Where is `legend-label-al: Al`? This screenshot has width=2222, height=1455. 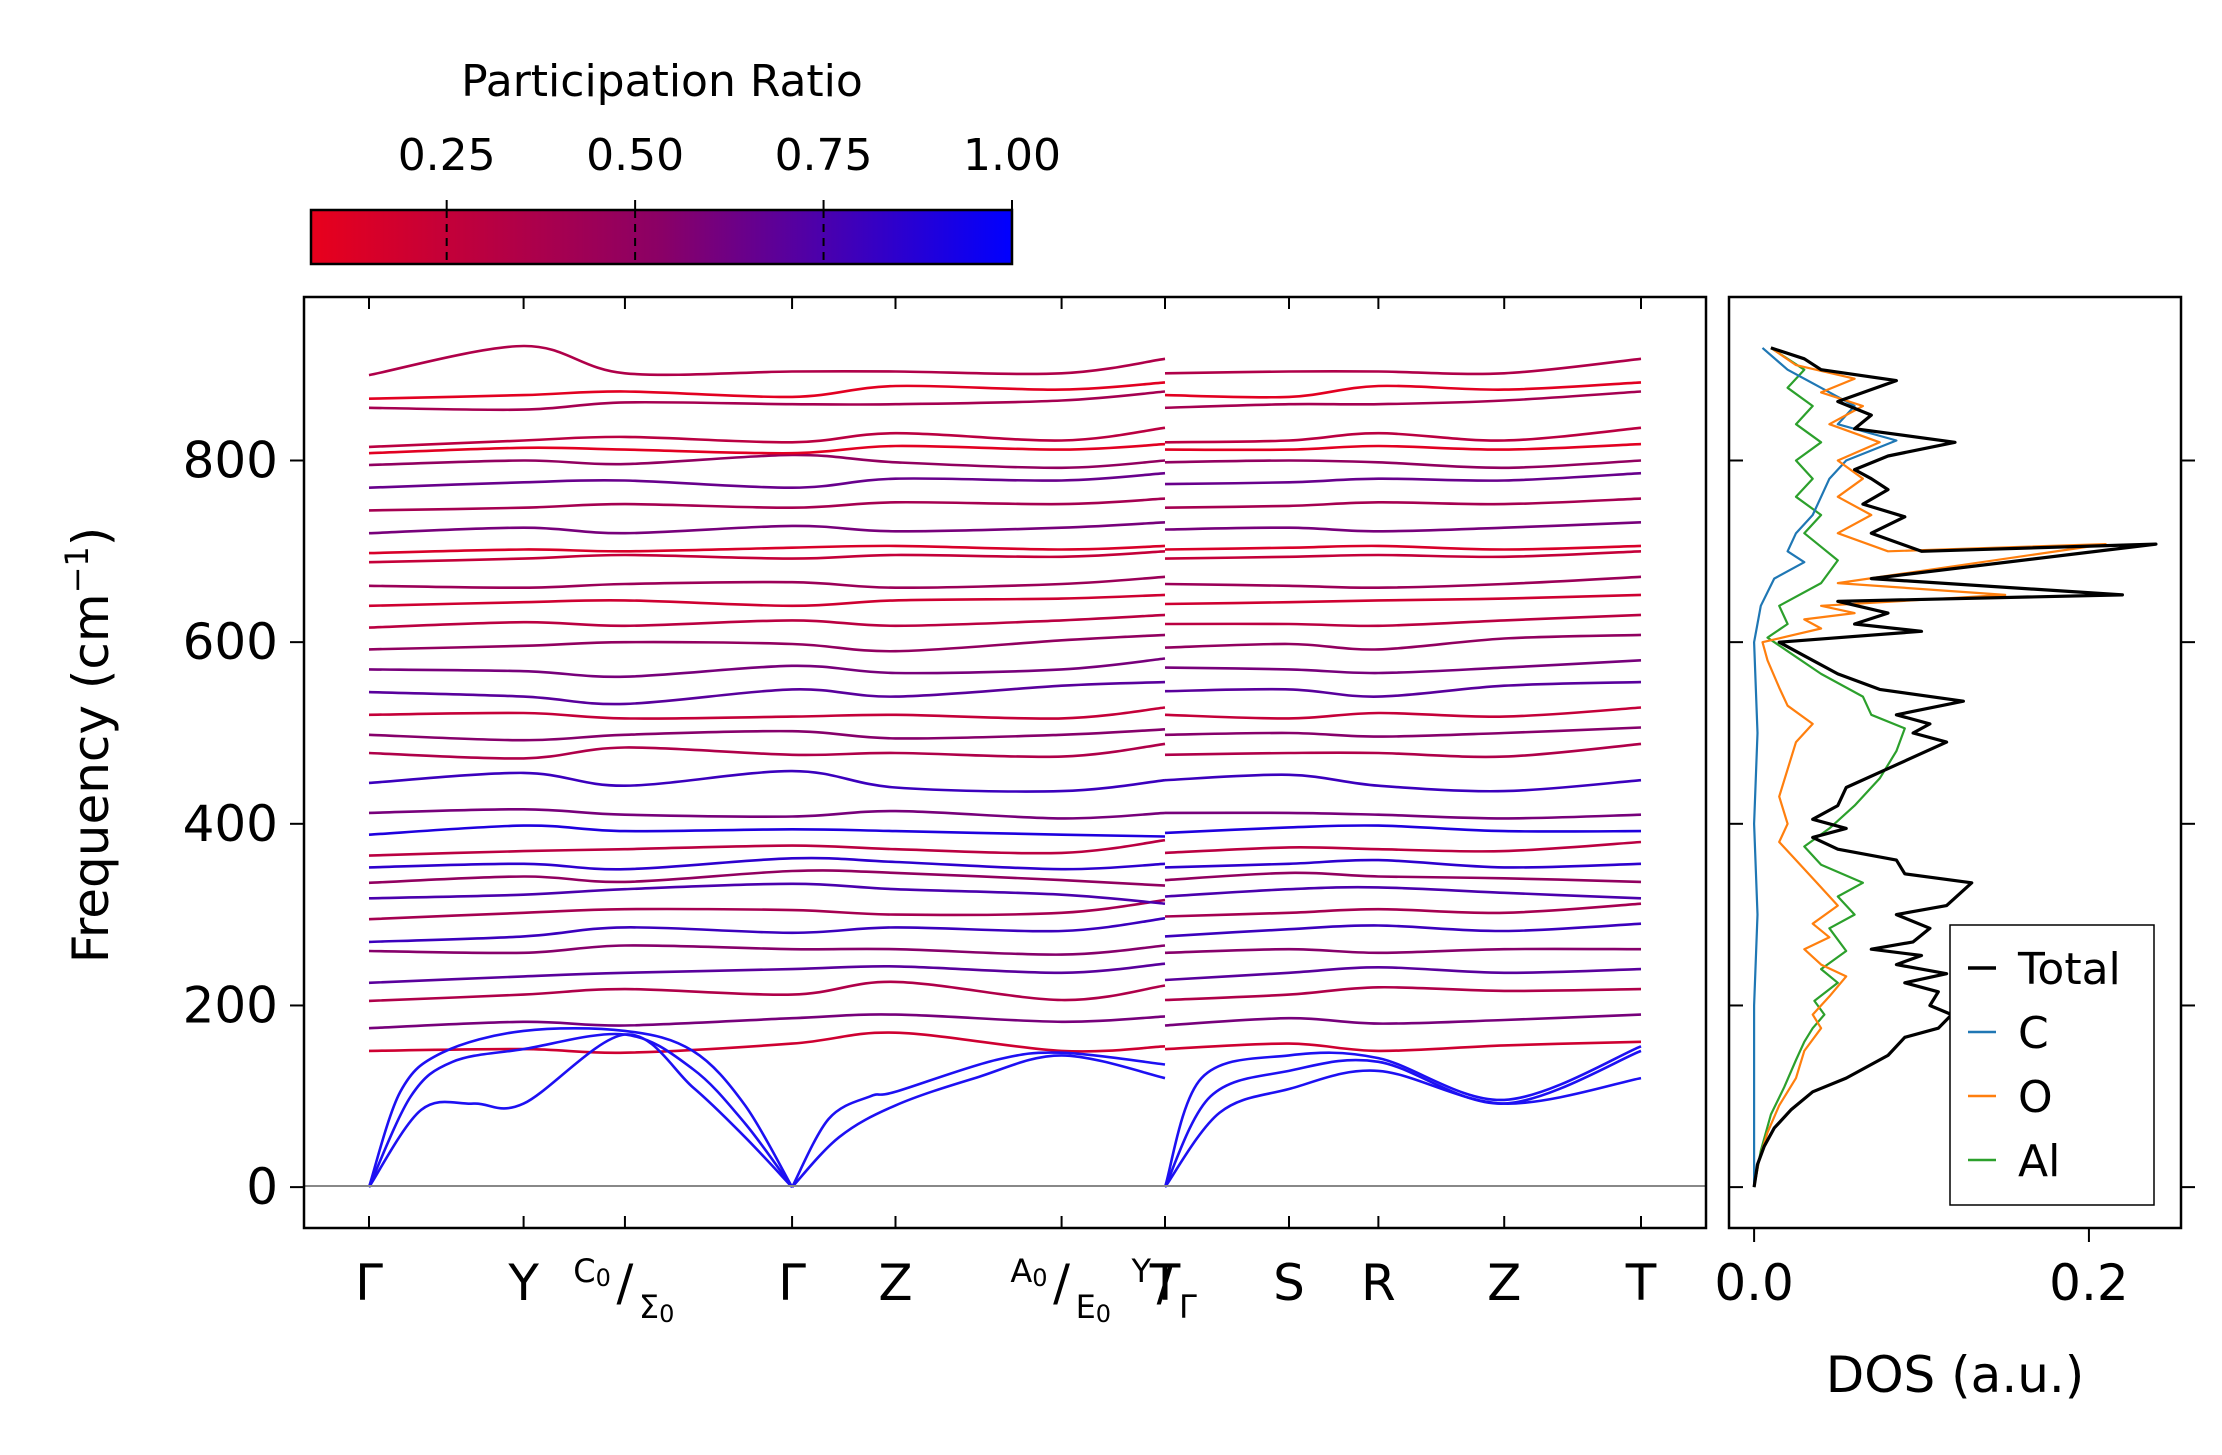
legend-label-al: Al is located at coordinates (2039, 1161).